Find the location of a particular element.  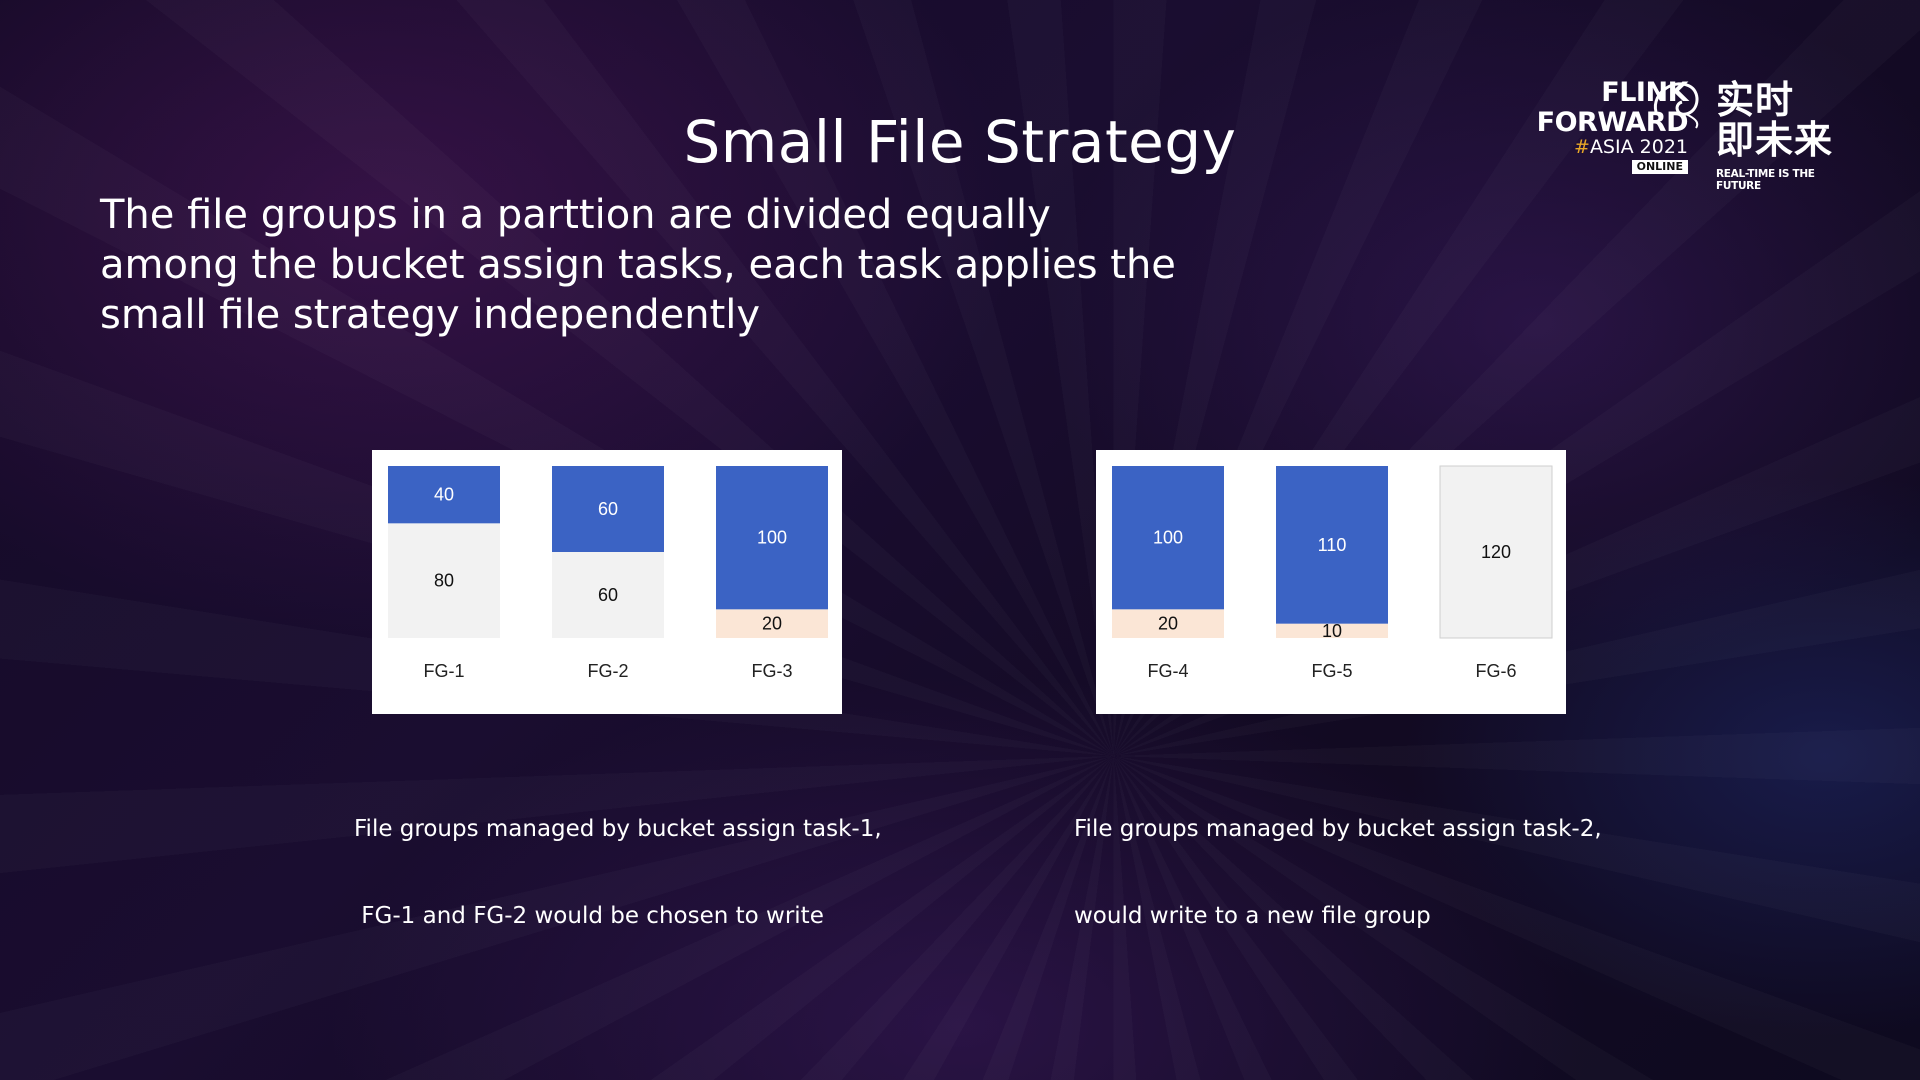

slide-title: Small File Strategy is located at coordinates (960, 142).